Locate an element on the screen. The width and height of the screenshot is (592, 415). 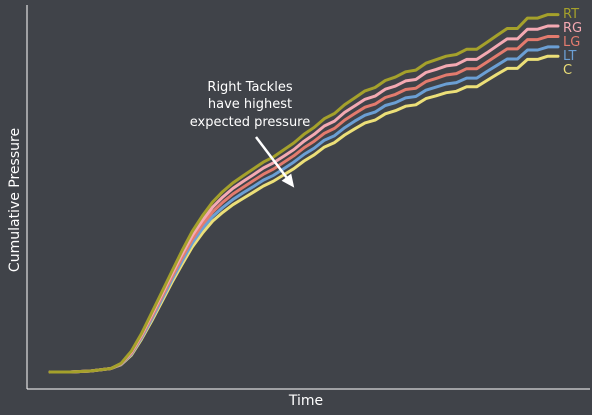
annotation-line-1: Right Tackles is located at coordinates (249, 87).